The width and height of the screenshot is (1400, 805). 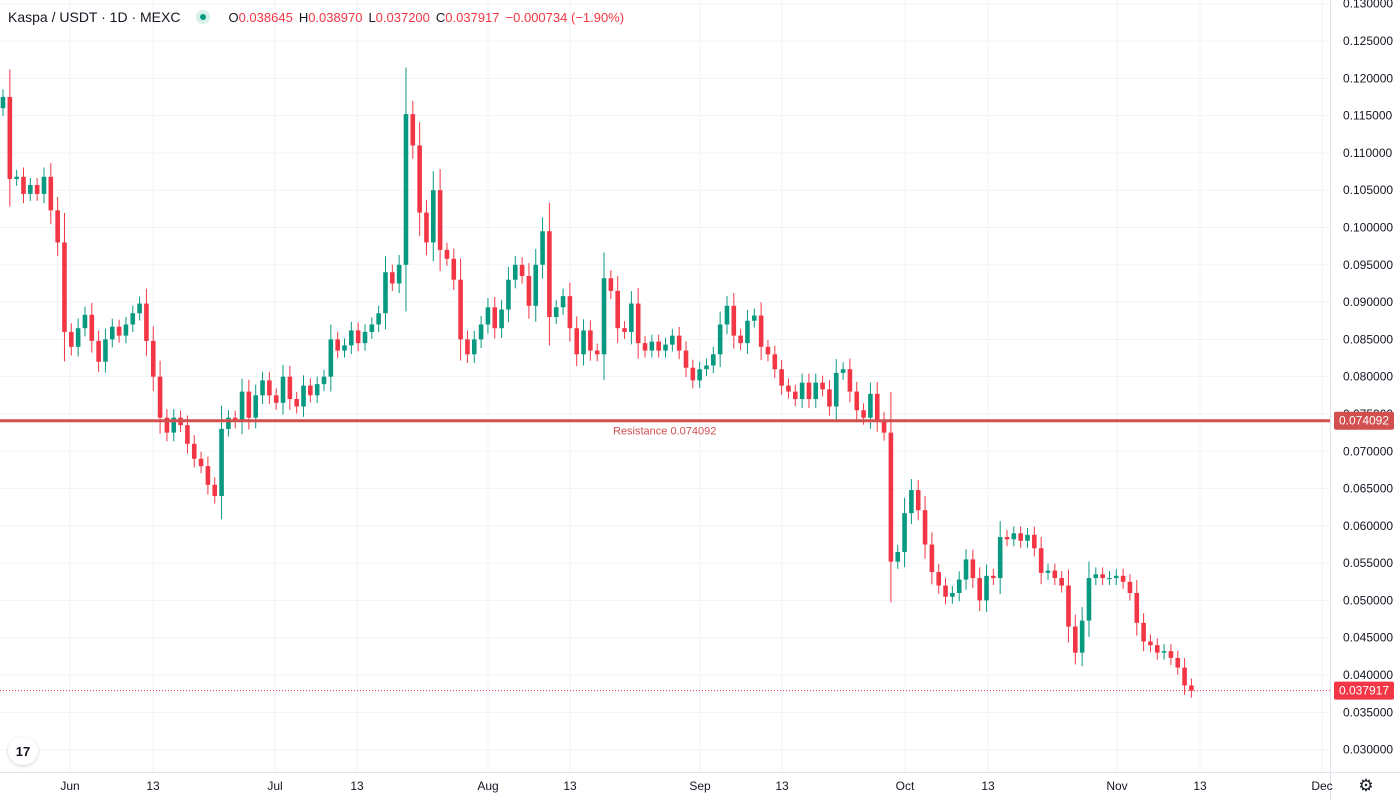 I want to click on price-tick-label: 0.125000, so click(x=1368, y=41).